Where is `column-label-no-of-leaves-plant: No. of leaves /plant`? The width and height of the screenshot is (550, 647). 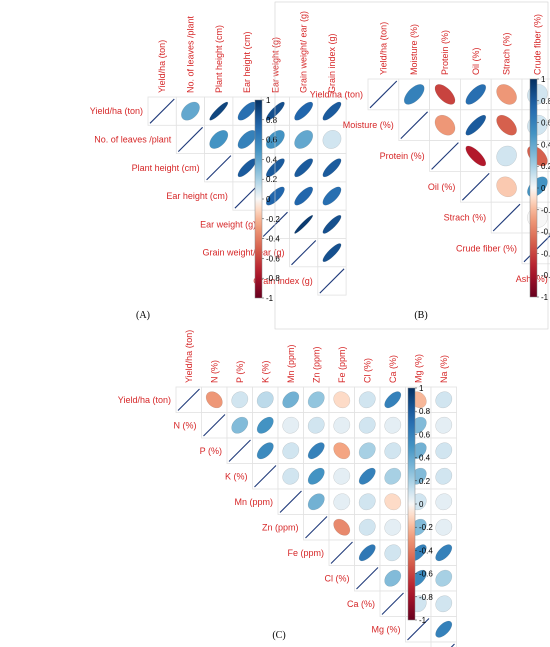 column-label-no-of-leaves-plant: No. of leaves /plant is located at coordinates (190, 54).